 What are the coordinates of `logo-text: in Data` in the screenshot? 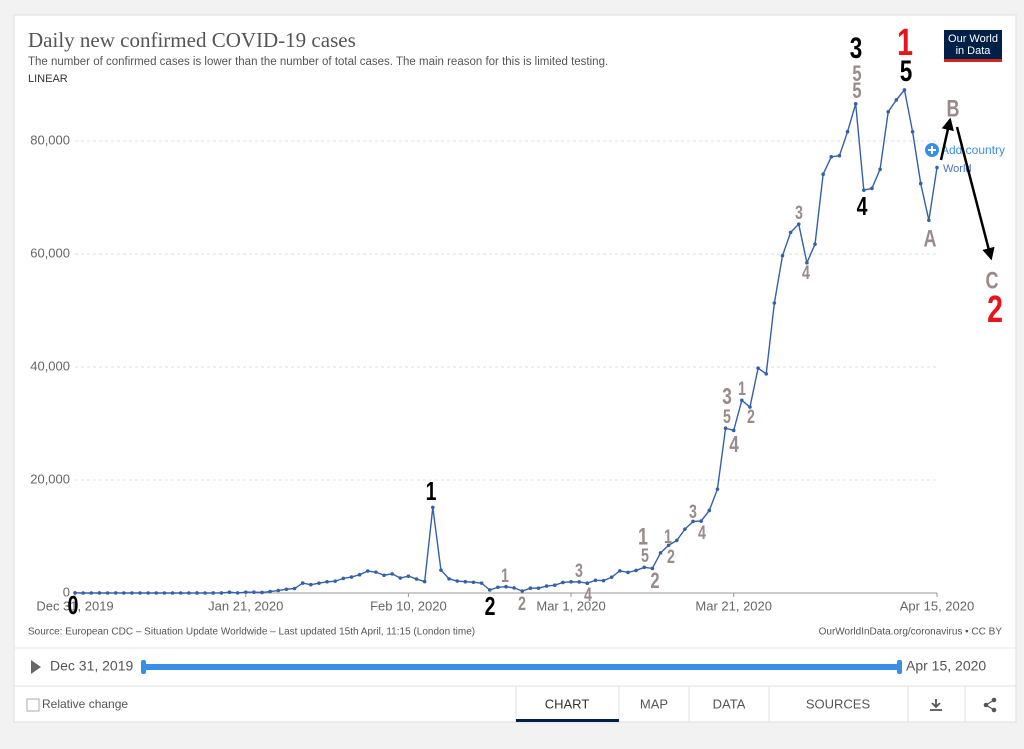 It's located at (974, 51).